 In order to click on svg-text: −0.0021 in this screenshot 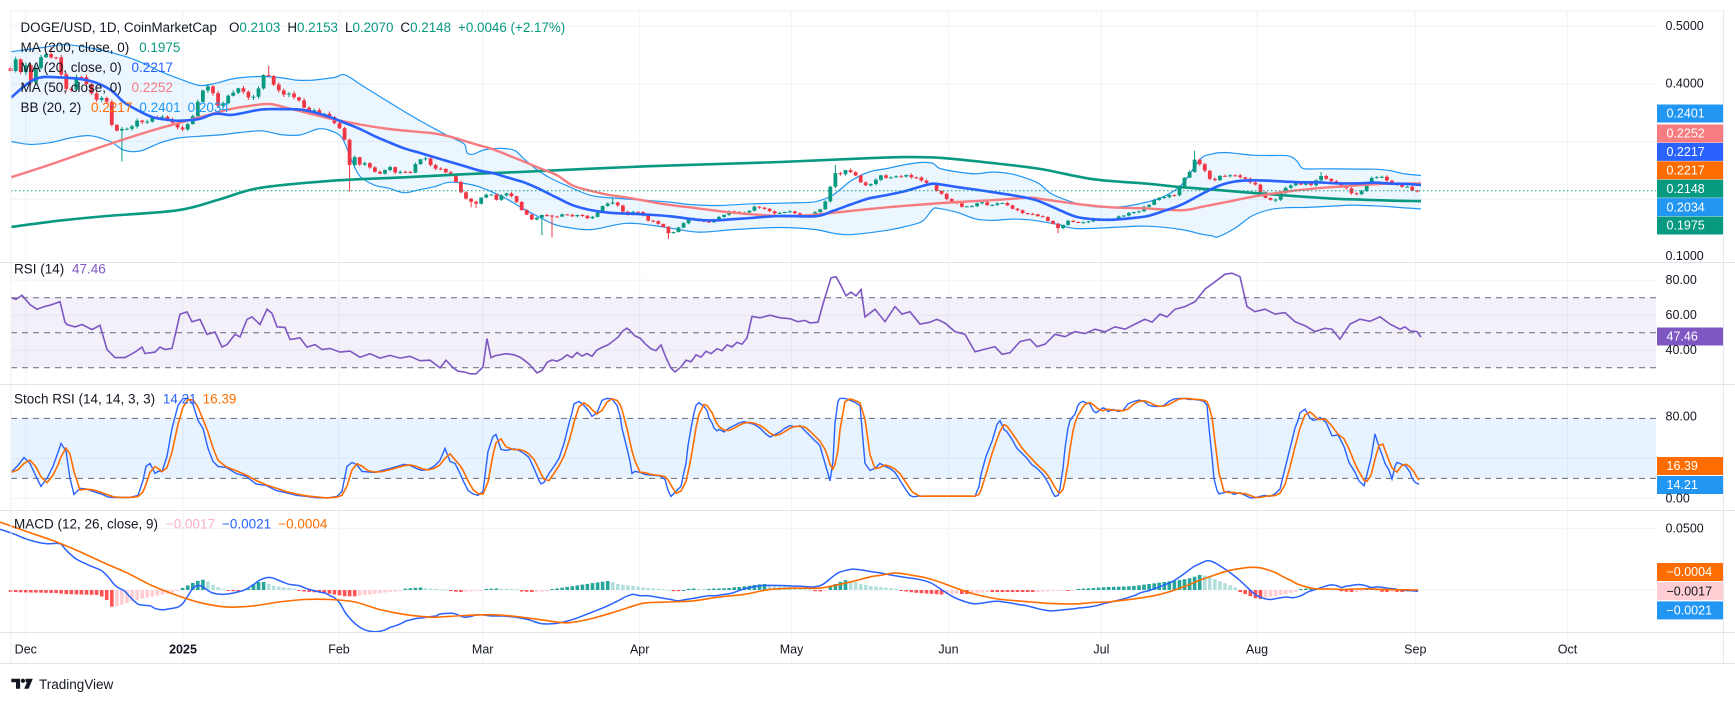, I will do `click(1690, 611)`.